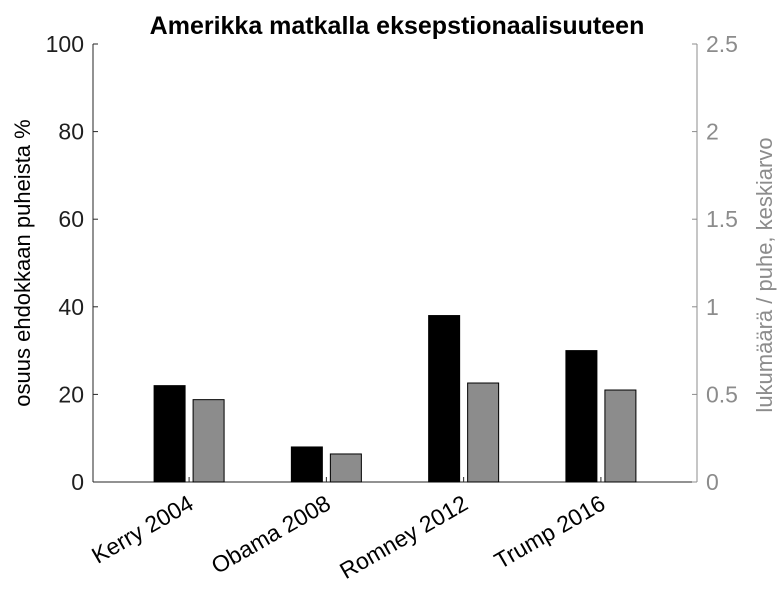 Image resolution: width=782 pixels, height=589 pixels. What do you see at coordinates (72, 263) in the screenshot?
I see `left-y-ticks: 0 20 40 60 80 100` at bounding box center [72, 263].